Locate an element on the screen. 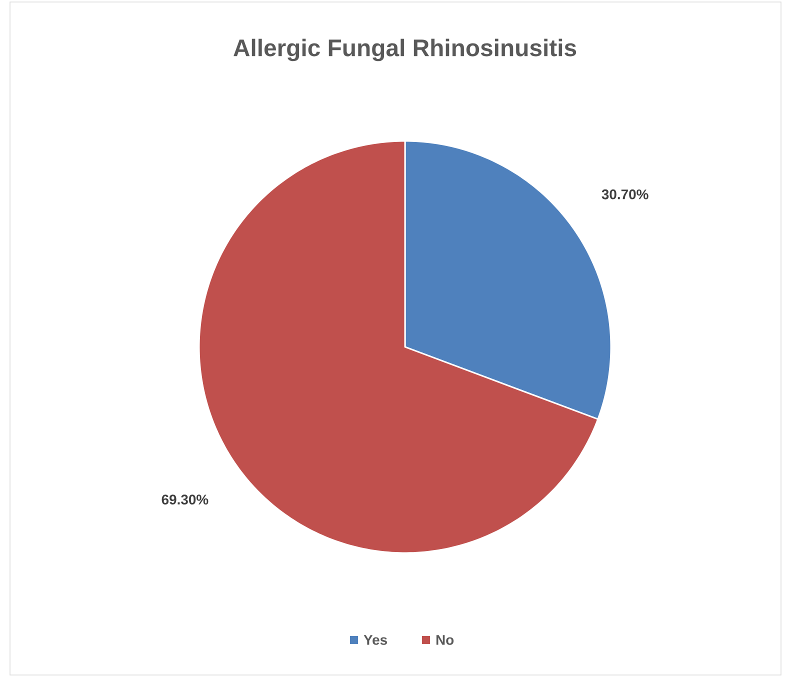 The height and width of the screenshot is (677, 786). legend-label: No is located at coordinates (445, 640).